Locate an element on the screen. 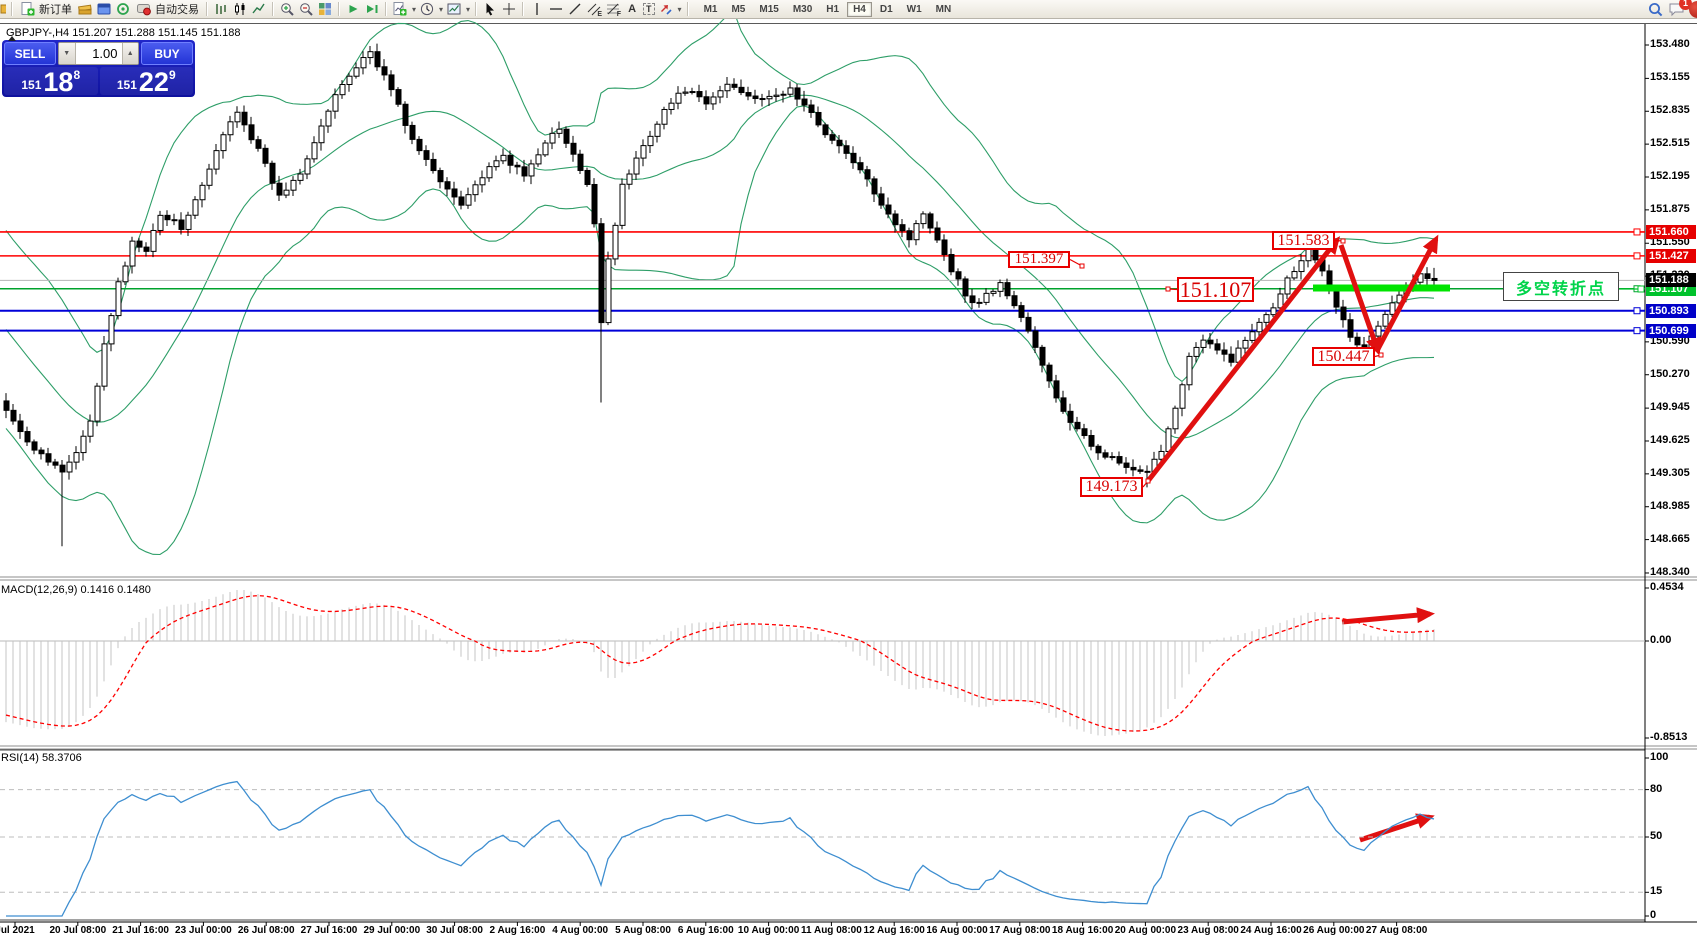  arrows-tool-icon is located at coordinates (666, 9).